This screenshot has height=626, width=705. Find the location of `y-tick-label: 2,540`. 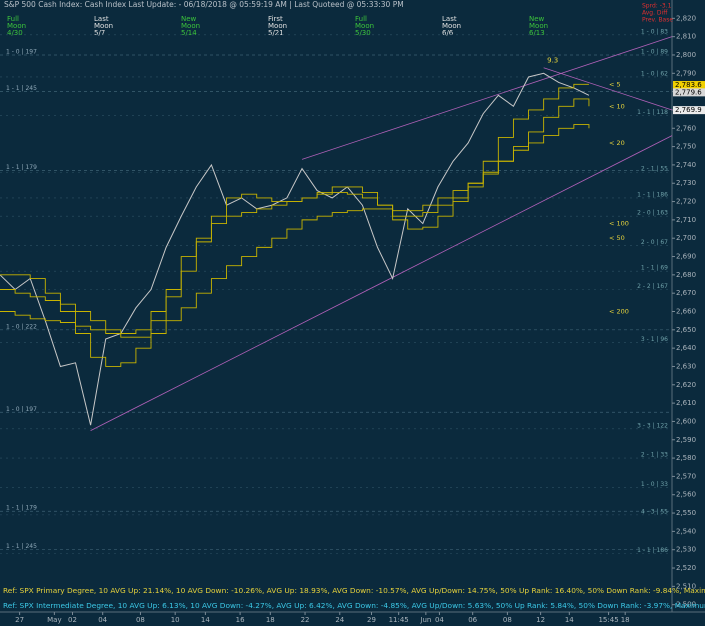

y-tick-label: 2,540 is located at coordinates (686, 531).